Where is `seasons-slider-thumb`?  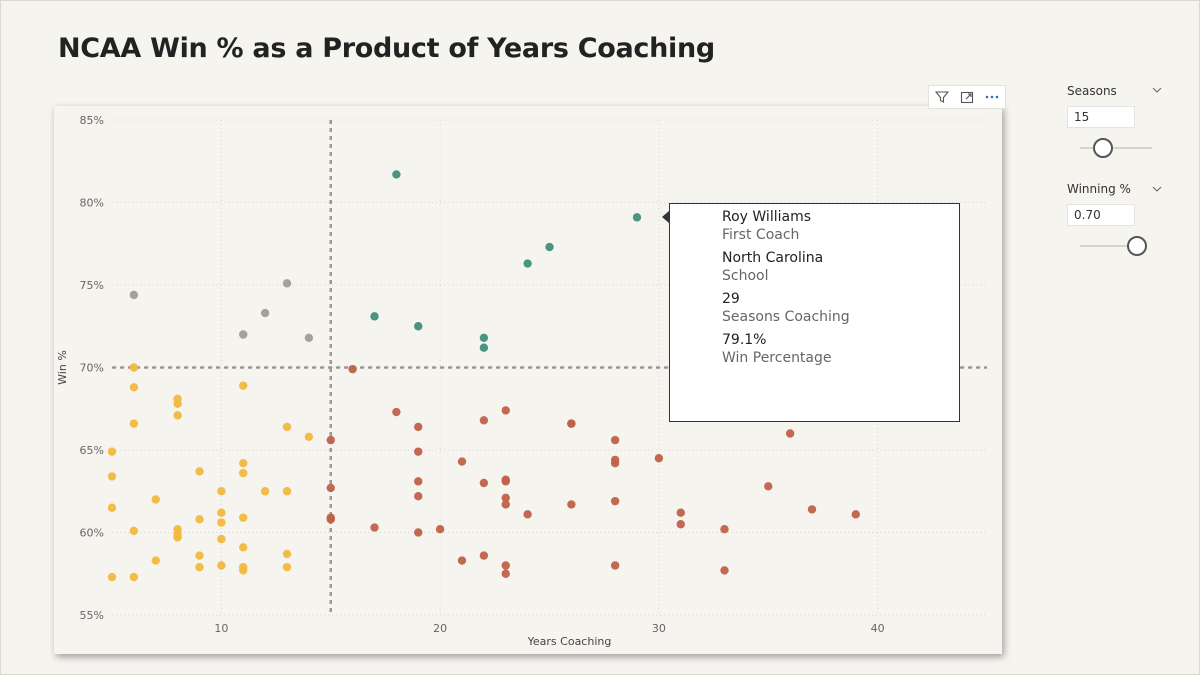
seasons-slider-thumb is located at coordinates (1103, 148).